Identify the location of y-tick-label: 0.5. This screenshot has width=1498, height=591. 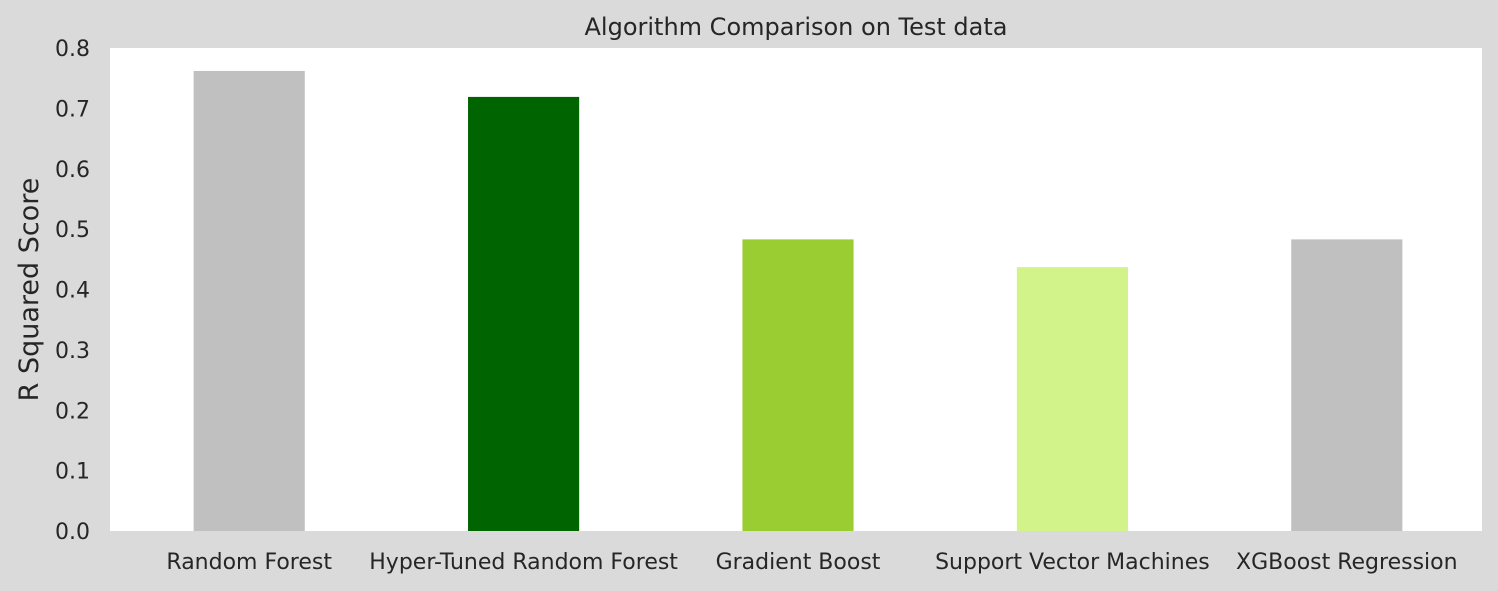
(72, 230).